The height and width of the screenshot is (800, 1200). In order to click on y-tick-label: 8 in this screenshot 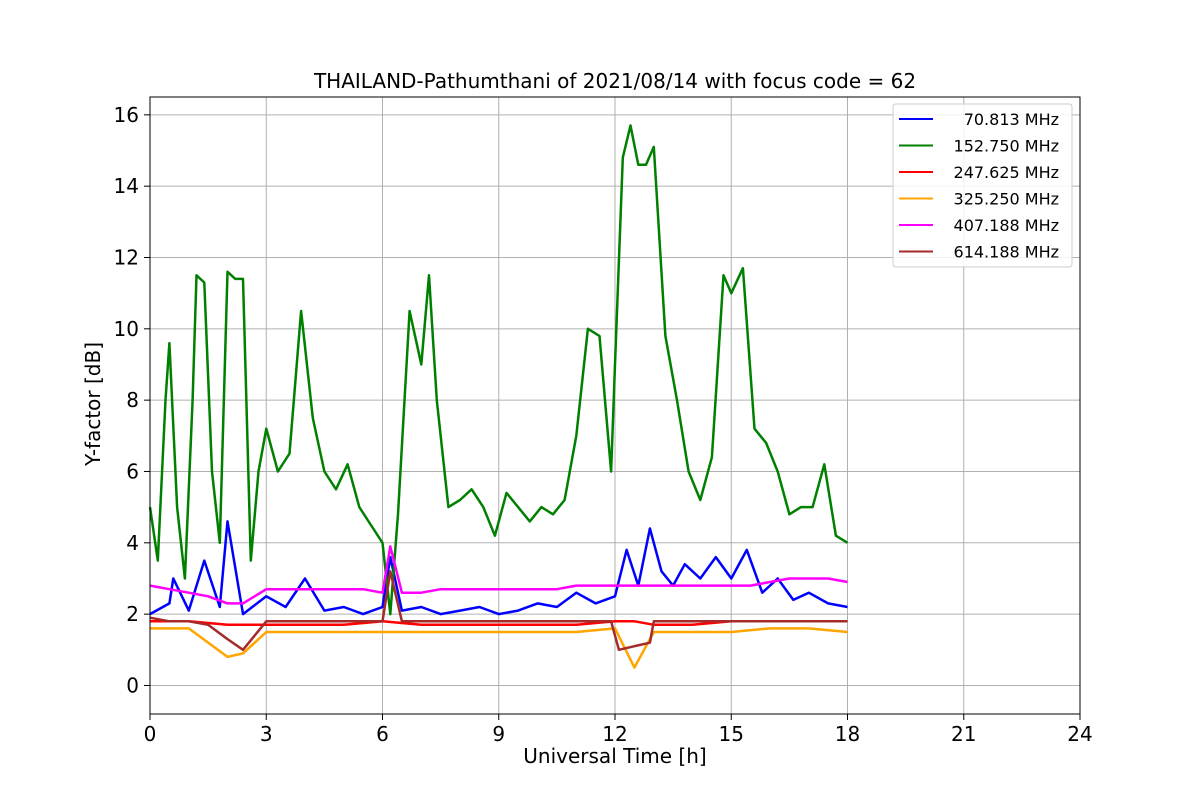, I will do `click(132, 400)`.